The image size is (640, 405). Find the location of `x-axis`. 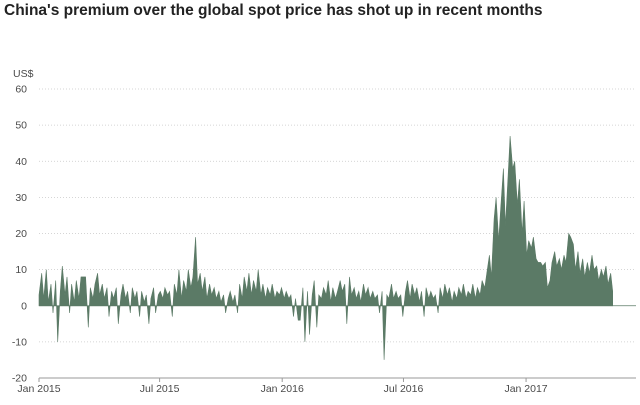

x-axis is located at coordinates (337, 379).